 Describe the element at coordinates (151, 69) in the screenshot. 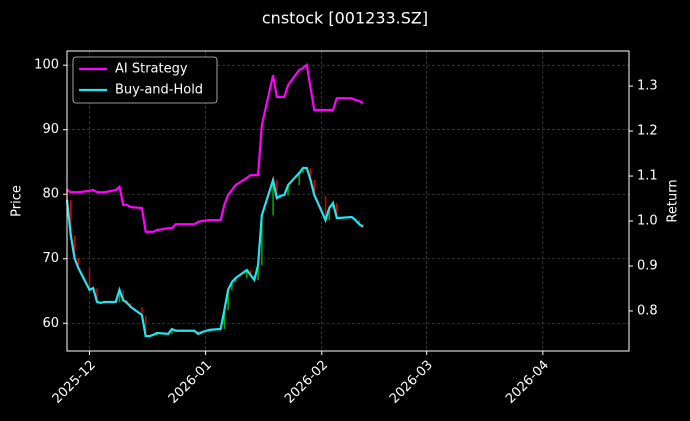

I see `legend-label: AI Strategy` at that location.